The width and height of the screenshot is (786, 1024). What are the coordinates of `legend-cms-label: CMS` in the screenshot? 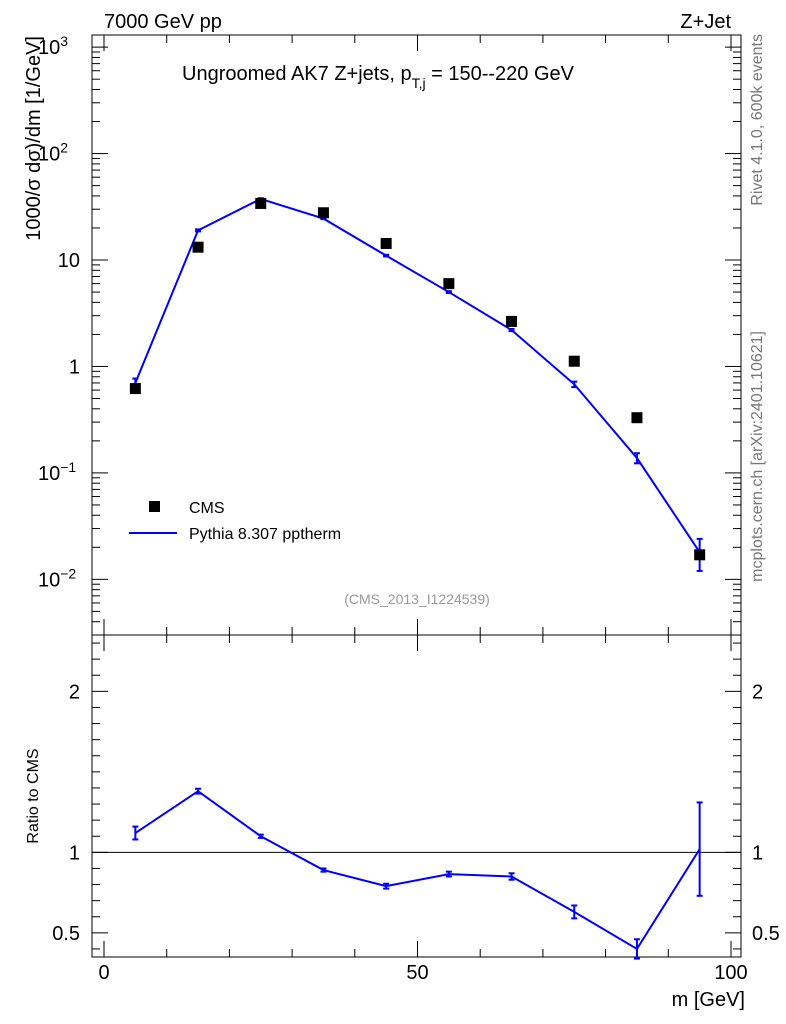 It's located at (207, 508).